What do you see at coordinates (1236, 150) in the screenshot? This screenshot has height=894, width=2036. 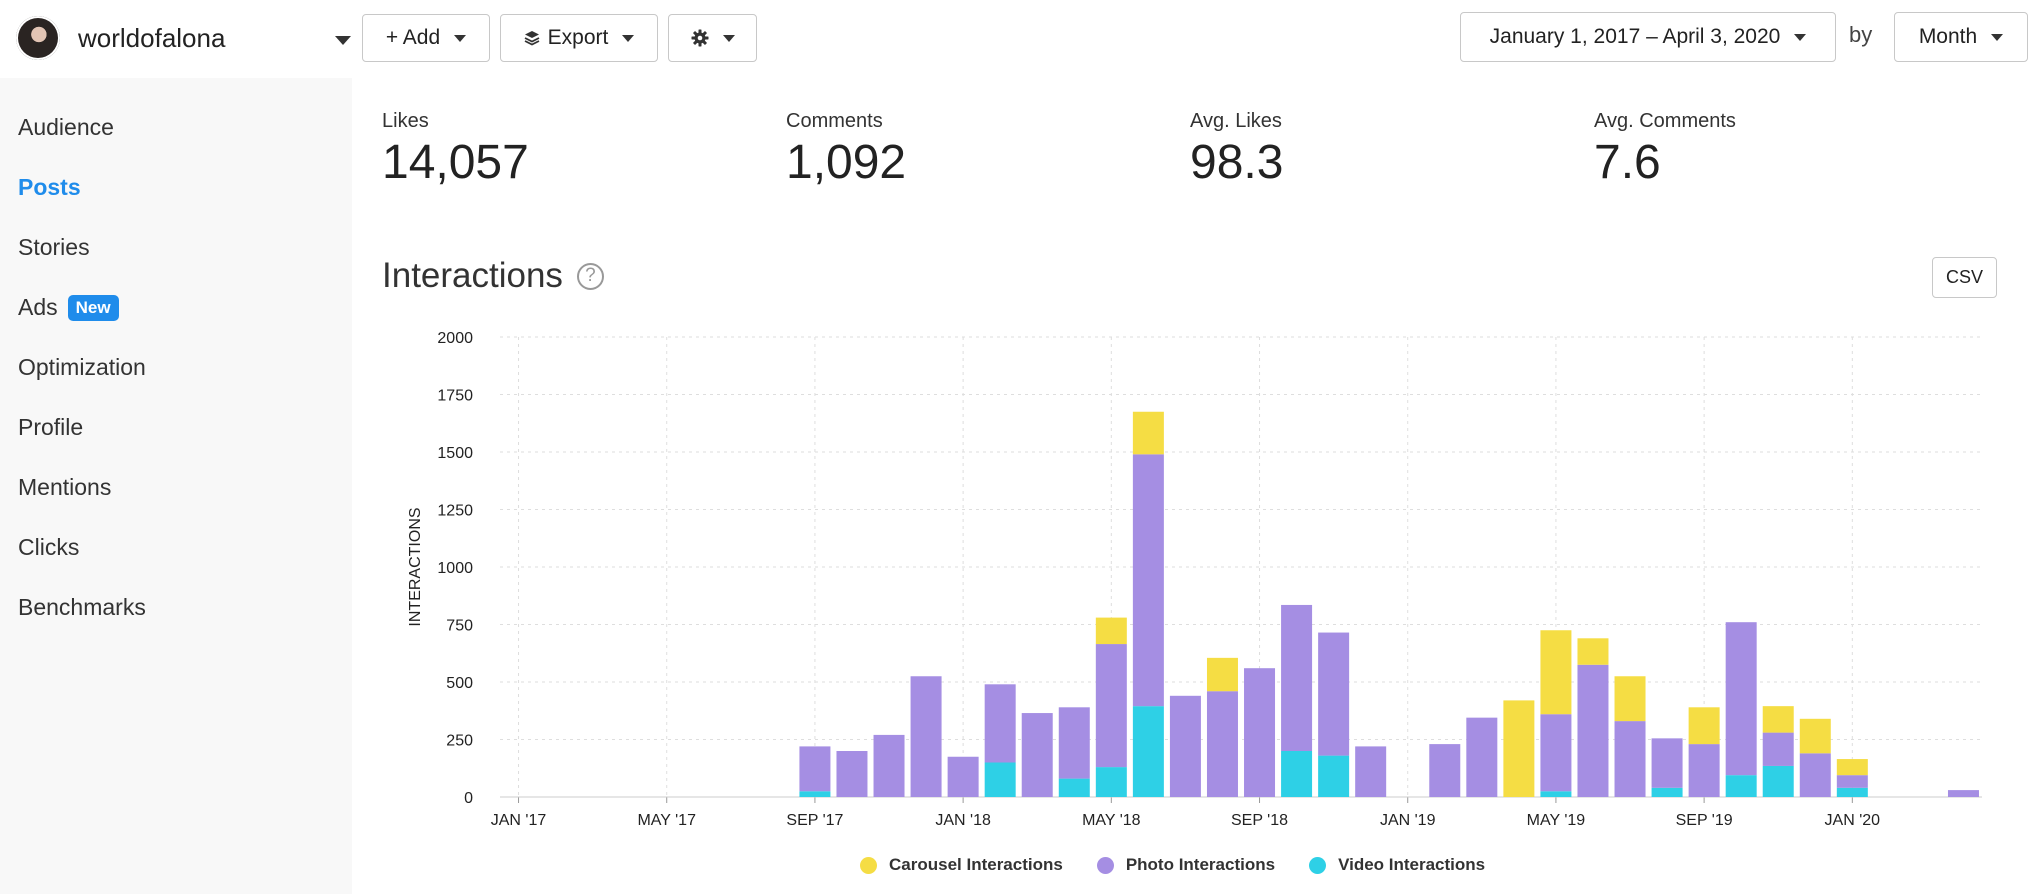 I see `stat-avg-likes: Avg. Likes 98.3` at bounding box center [1236, 150].